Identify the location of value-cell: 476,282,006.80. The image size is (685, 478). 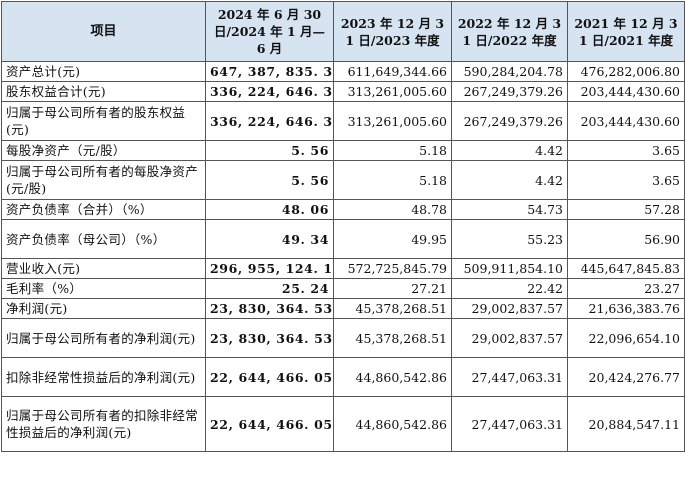
(626, 71).